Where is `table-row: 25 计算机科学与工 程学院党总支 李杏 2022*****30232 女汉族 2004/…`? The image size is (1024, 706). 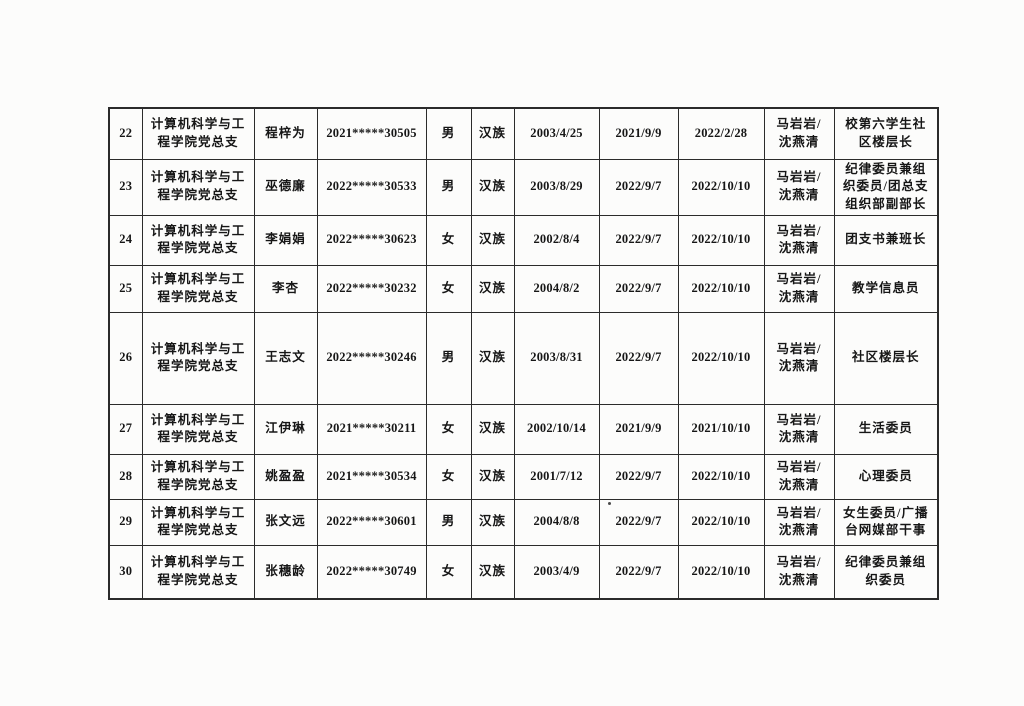 table-row: 25 计算机科学与工 程学院党总支 李杏 2022*****30232 女汉族 2004/… is located at coordinates (523, 288).